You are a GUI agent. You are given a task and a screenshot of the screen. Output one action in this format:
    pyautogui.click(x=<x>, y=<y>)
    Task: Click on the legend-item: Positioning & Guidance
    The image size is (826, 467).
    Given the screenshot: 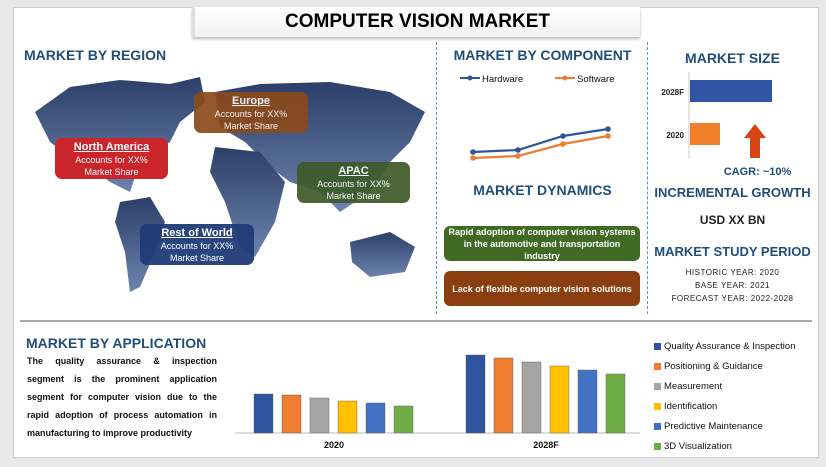 What is the action you would take?
    pyautogui.click(x=725, y=366)
    